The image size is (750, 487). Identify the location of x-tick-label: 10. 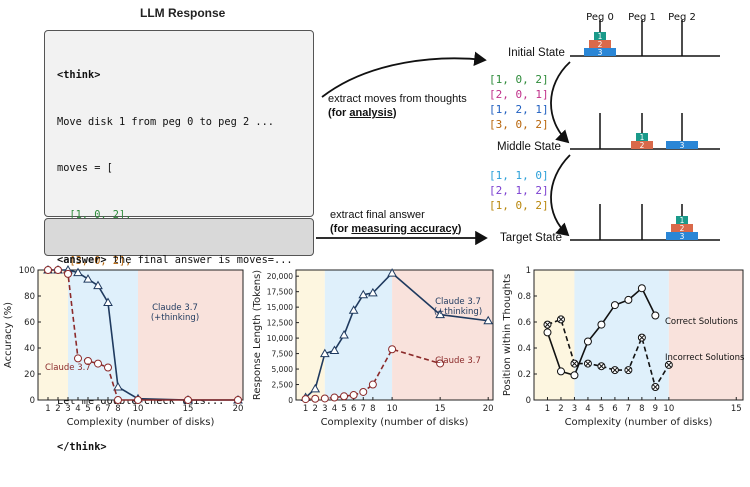
(138, 409).